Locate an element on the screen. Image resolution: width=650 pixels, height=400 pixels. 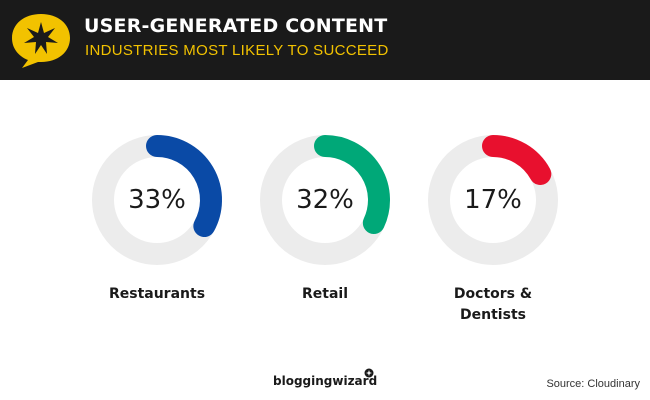
category-label-restaurants: Restaurants is located at coordinates (157, 294).